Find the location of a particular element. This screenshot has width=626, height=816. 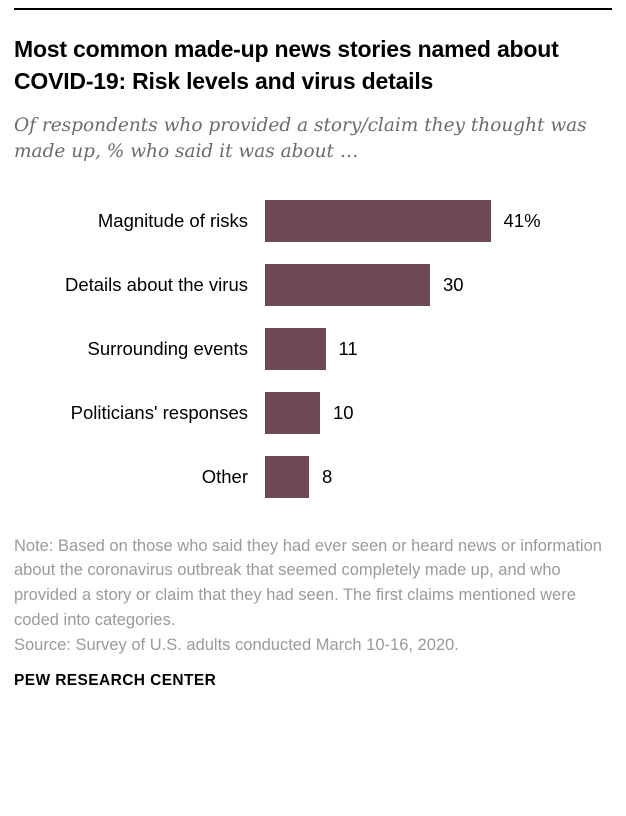

value-label: 10 is located at coordinates (343, 412).